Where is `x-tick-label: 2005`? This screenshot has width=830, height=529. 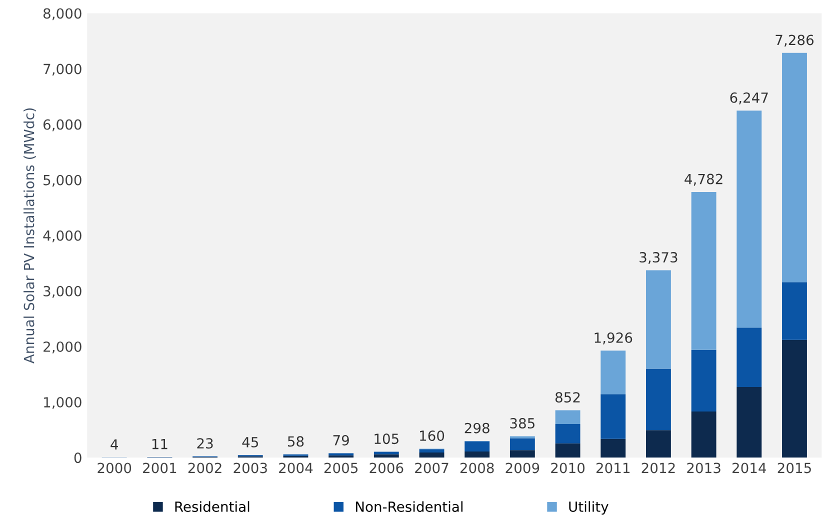 x-tick-label: 2005 is located at coordinates (341, 468).